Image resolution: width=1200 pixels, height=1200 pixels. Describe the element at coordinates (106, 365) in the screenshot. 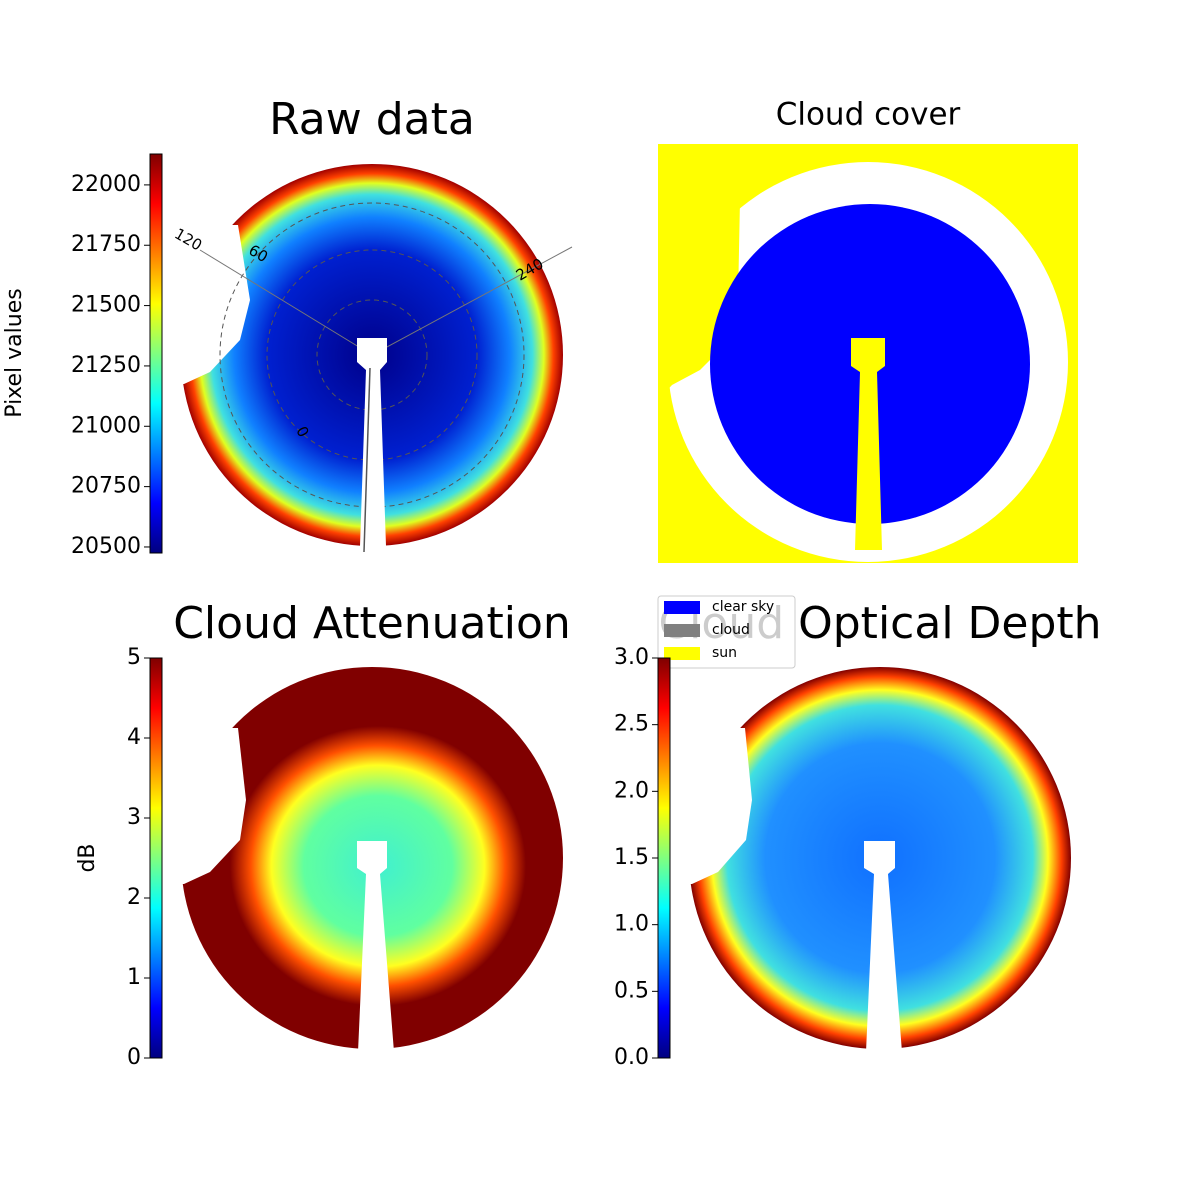

I see `tick-label: 21250` at that location.